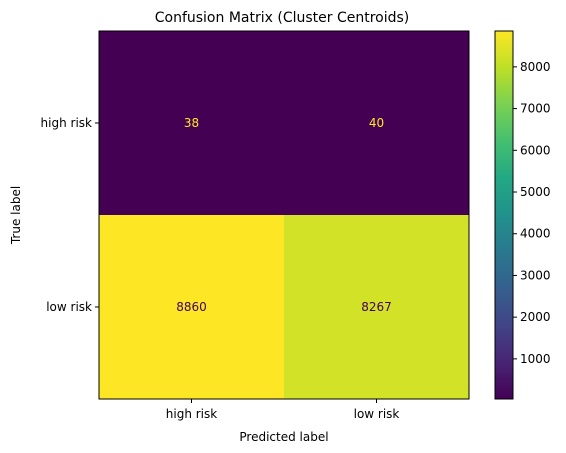 The height and width of the screenshot is (453, 566). What do you see at coordinates (283, 437) in the screenshot?
I see `x-axis-label: Predicted label` at bounding box center [283, 437].